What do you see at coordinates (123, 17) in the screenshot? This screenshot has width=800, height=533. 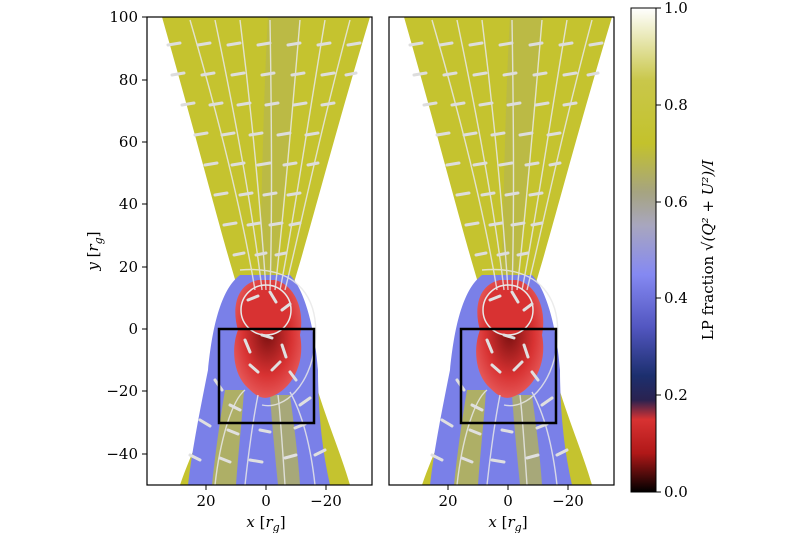 I see `y-tick-label: 100` at bounding box center [123, 17].